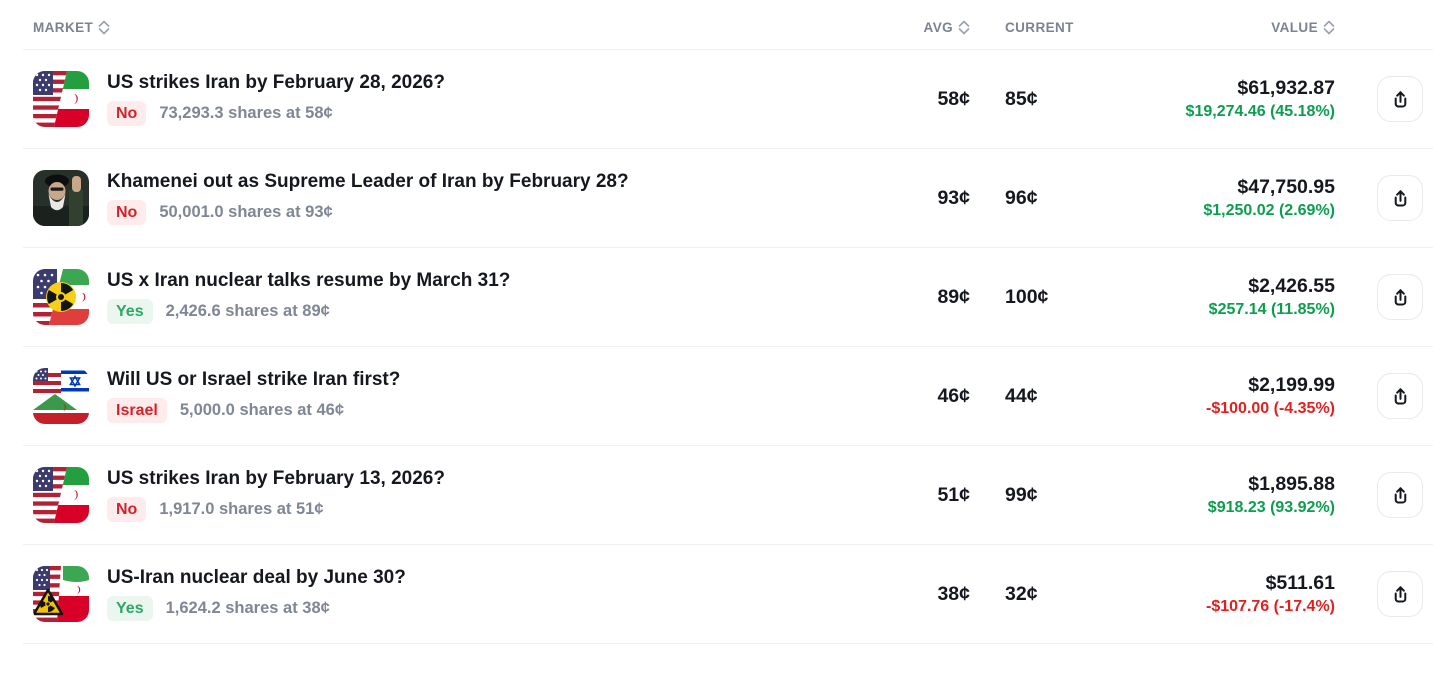 The image size is (1456, 678). I want to click on value-cell: $511.61 -$107.76 (-17.4%), so click(1210, 594).